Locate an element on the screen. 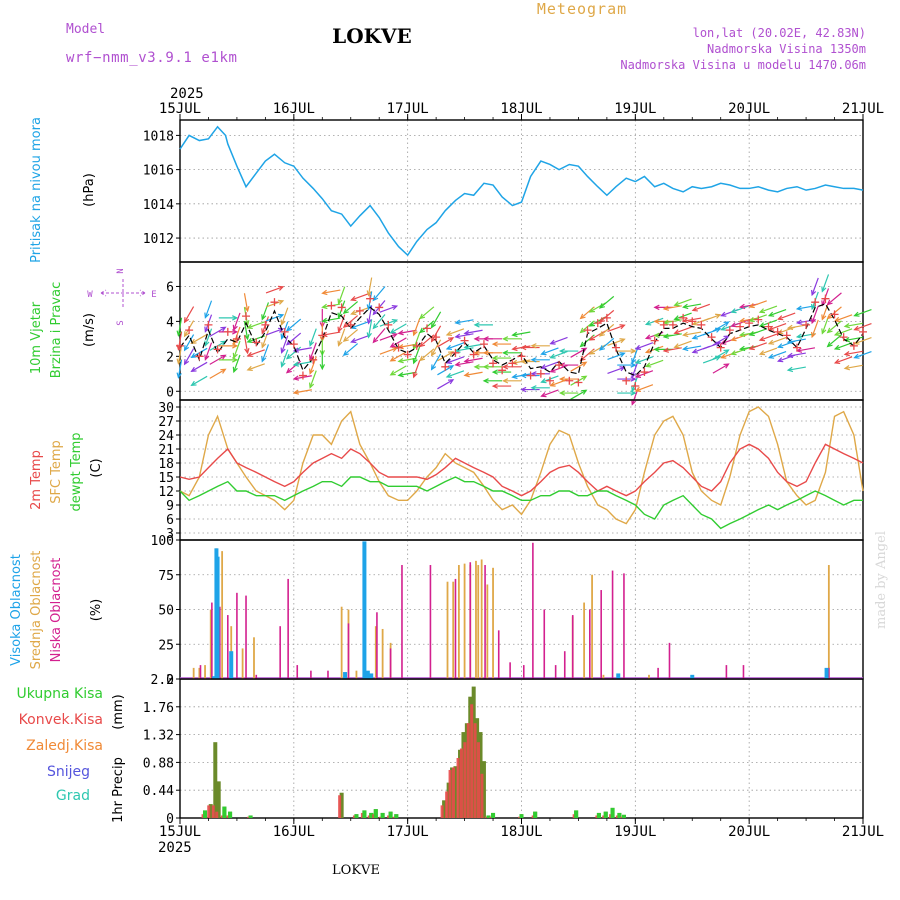  y-tick-label: 1012 is located at coordinates (158, 239).